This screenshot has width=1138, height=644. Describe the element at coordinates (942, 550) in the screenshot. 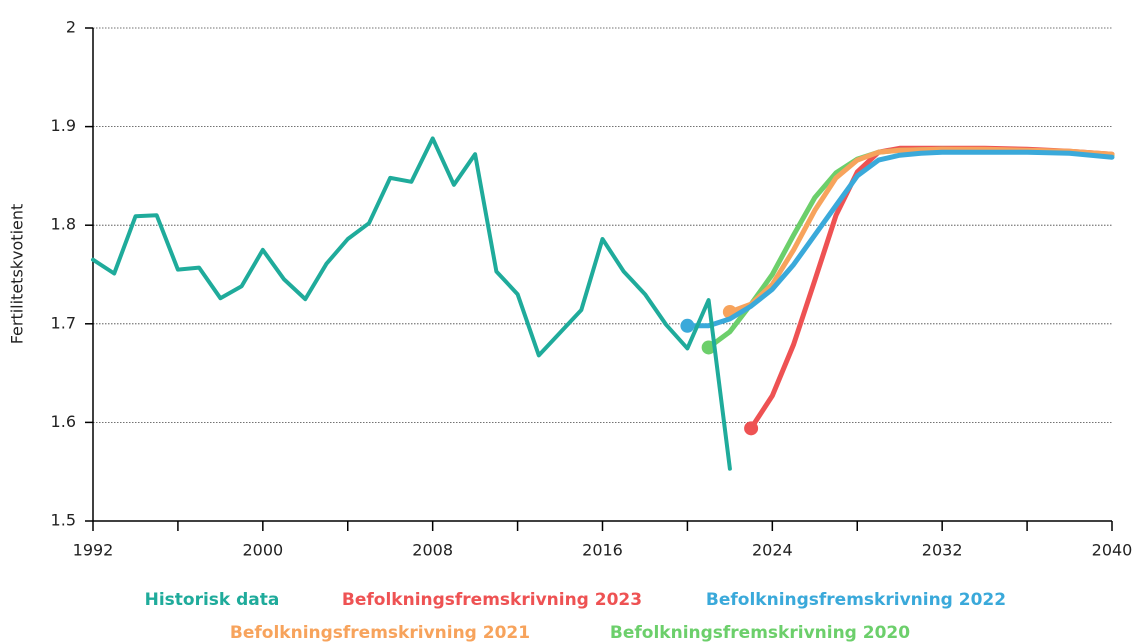

I see `x-tick-label: 2032` at that location.